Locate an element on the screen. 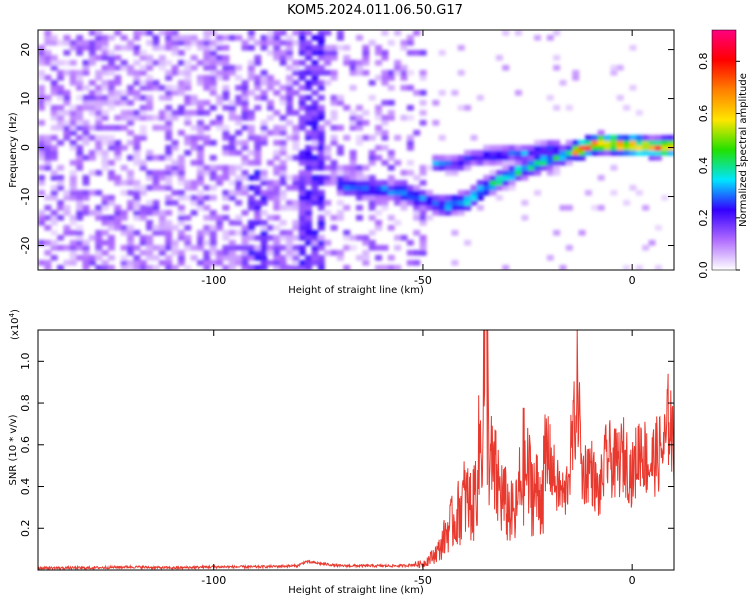 The height and width of the screenshot is (600, 750). spectrogram-y-tick-label: -10 is located at coordinates (25, 197).